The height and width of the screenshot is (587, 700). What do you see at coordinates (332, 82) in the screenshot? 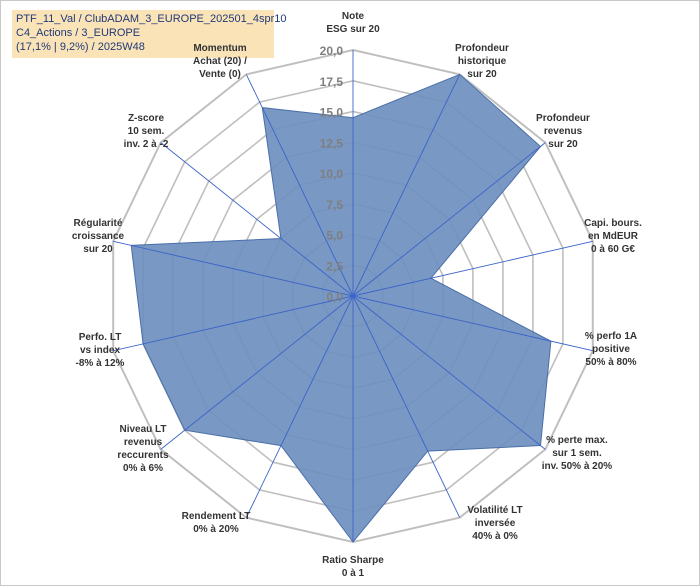
I see `tick-label-7: 17,5` at bounding box center [332, 82].